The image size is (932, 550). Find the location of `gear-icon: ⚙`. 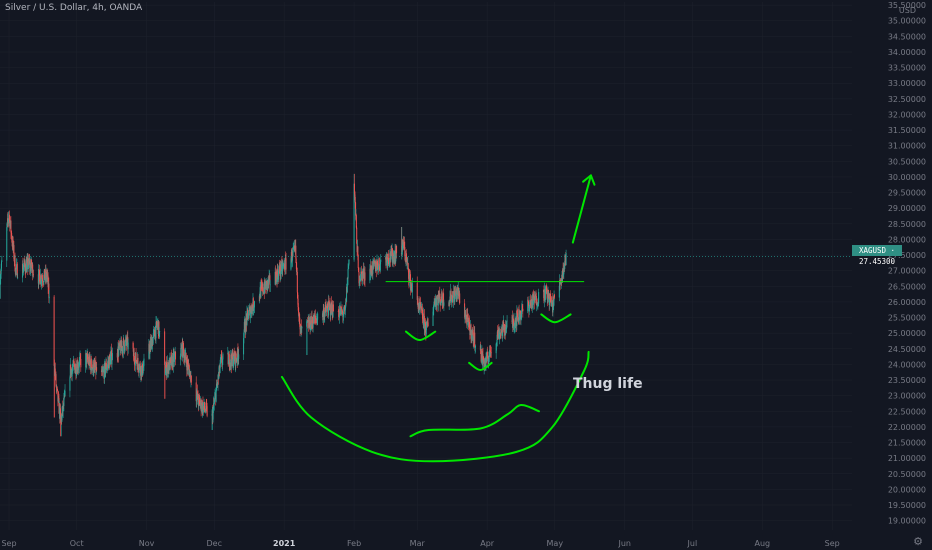

gear-icon: ⚙ is located at coordinates (918, 541).